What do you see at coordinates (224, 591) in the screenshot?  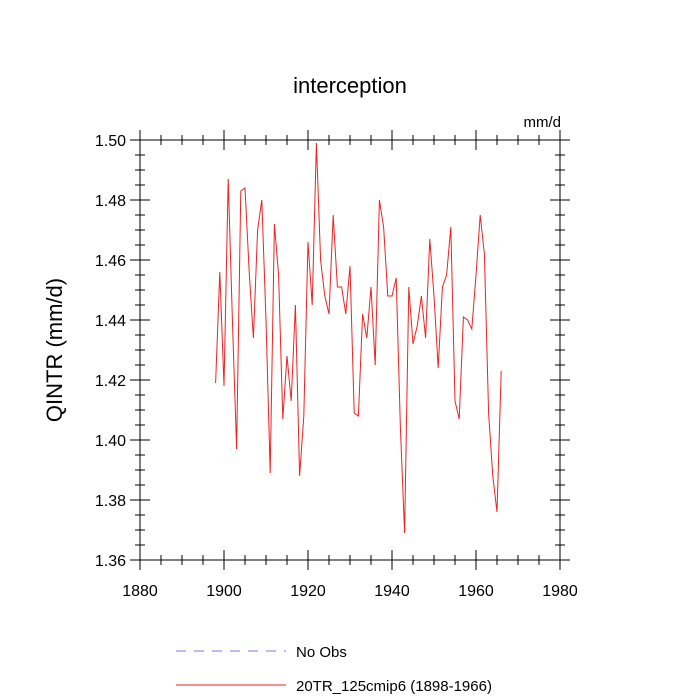 I see `x-tick-label: 1900` at bounding box center [224, 591].